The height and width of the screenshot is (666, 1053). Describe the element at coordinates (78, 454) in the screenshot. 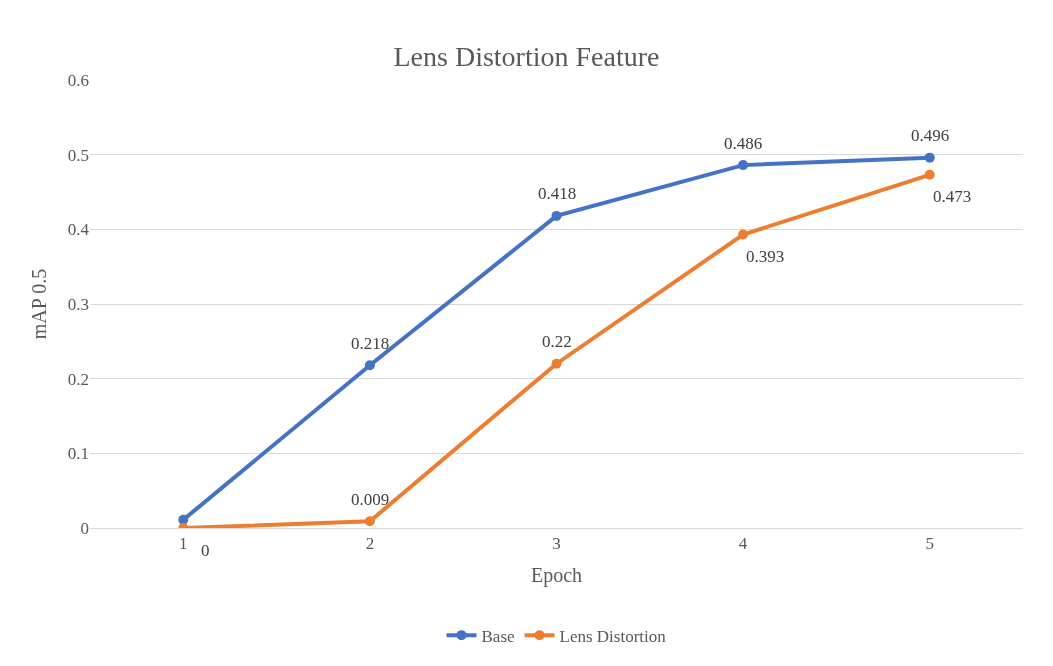

I see `y-tick-label: 0.1` at that location.